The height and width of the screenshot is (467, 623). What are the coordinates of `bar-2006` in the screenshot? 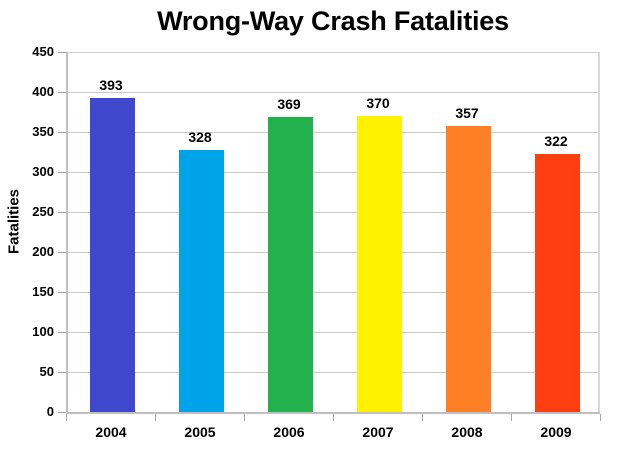 It's located at (290, 264).